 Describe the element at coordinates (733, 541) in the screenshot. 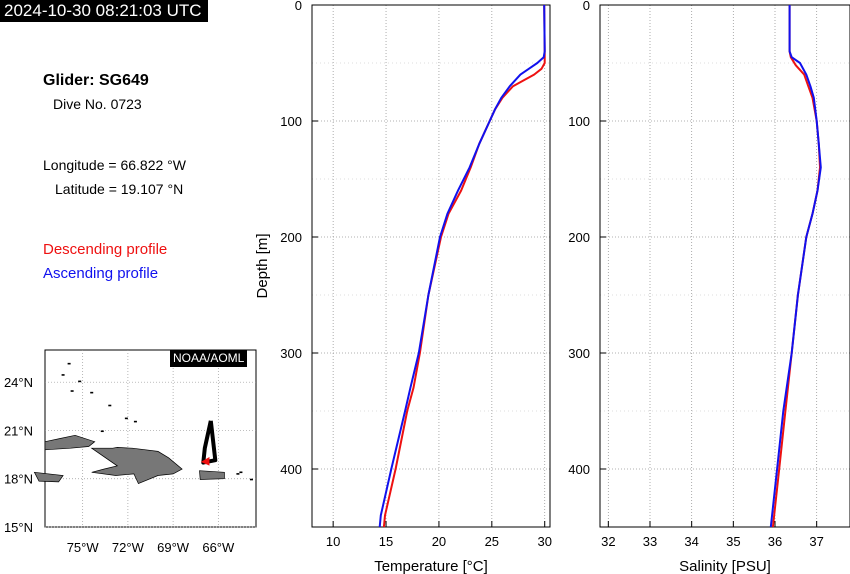

I see `x-tick-label: 35` at that location.